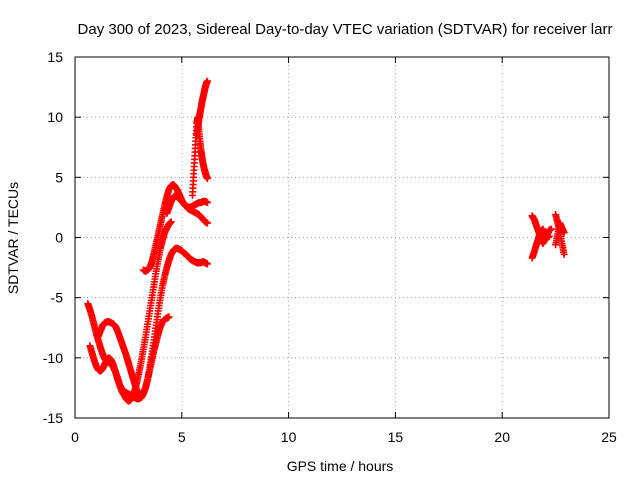 Image resolution: width=640 pixels, height=480 pixels. Describe the element at coordinates (53, 237) in the screenshot. I see `y-tick-labels: -15 -10 -5 0 5 10 15` at that location.